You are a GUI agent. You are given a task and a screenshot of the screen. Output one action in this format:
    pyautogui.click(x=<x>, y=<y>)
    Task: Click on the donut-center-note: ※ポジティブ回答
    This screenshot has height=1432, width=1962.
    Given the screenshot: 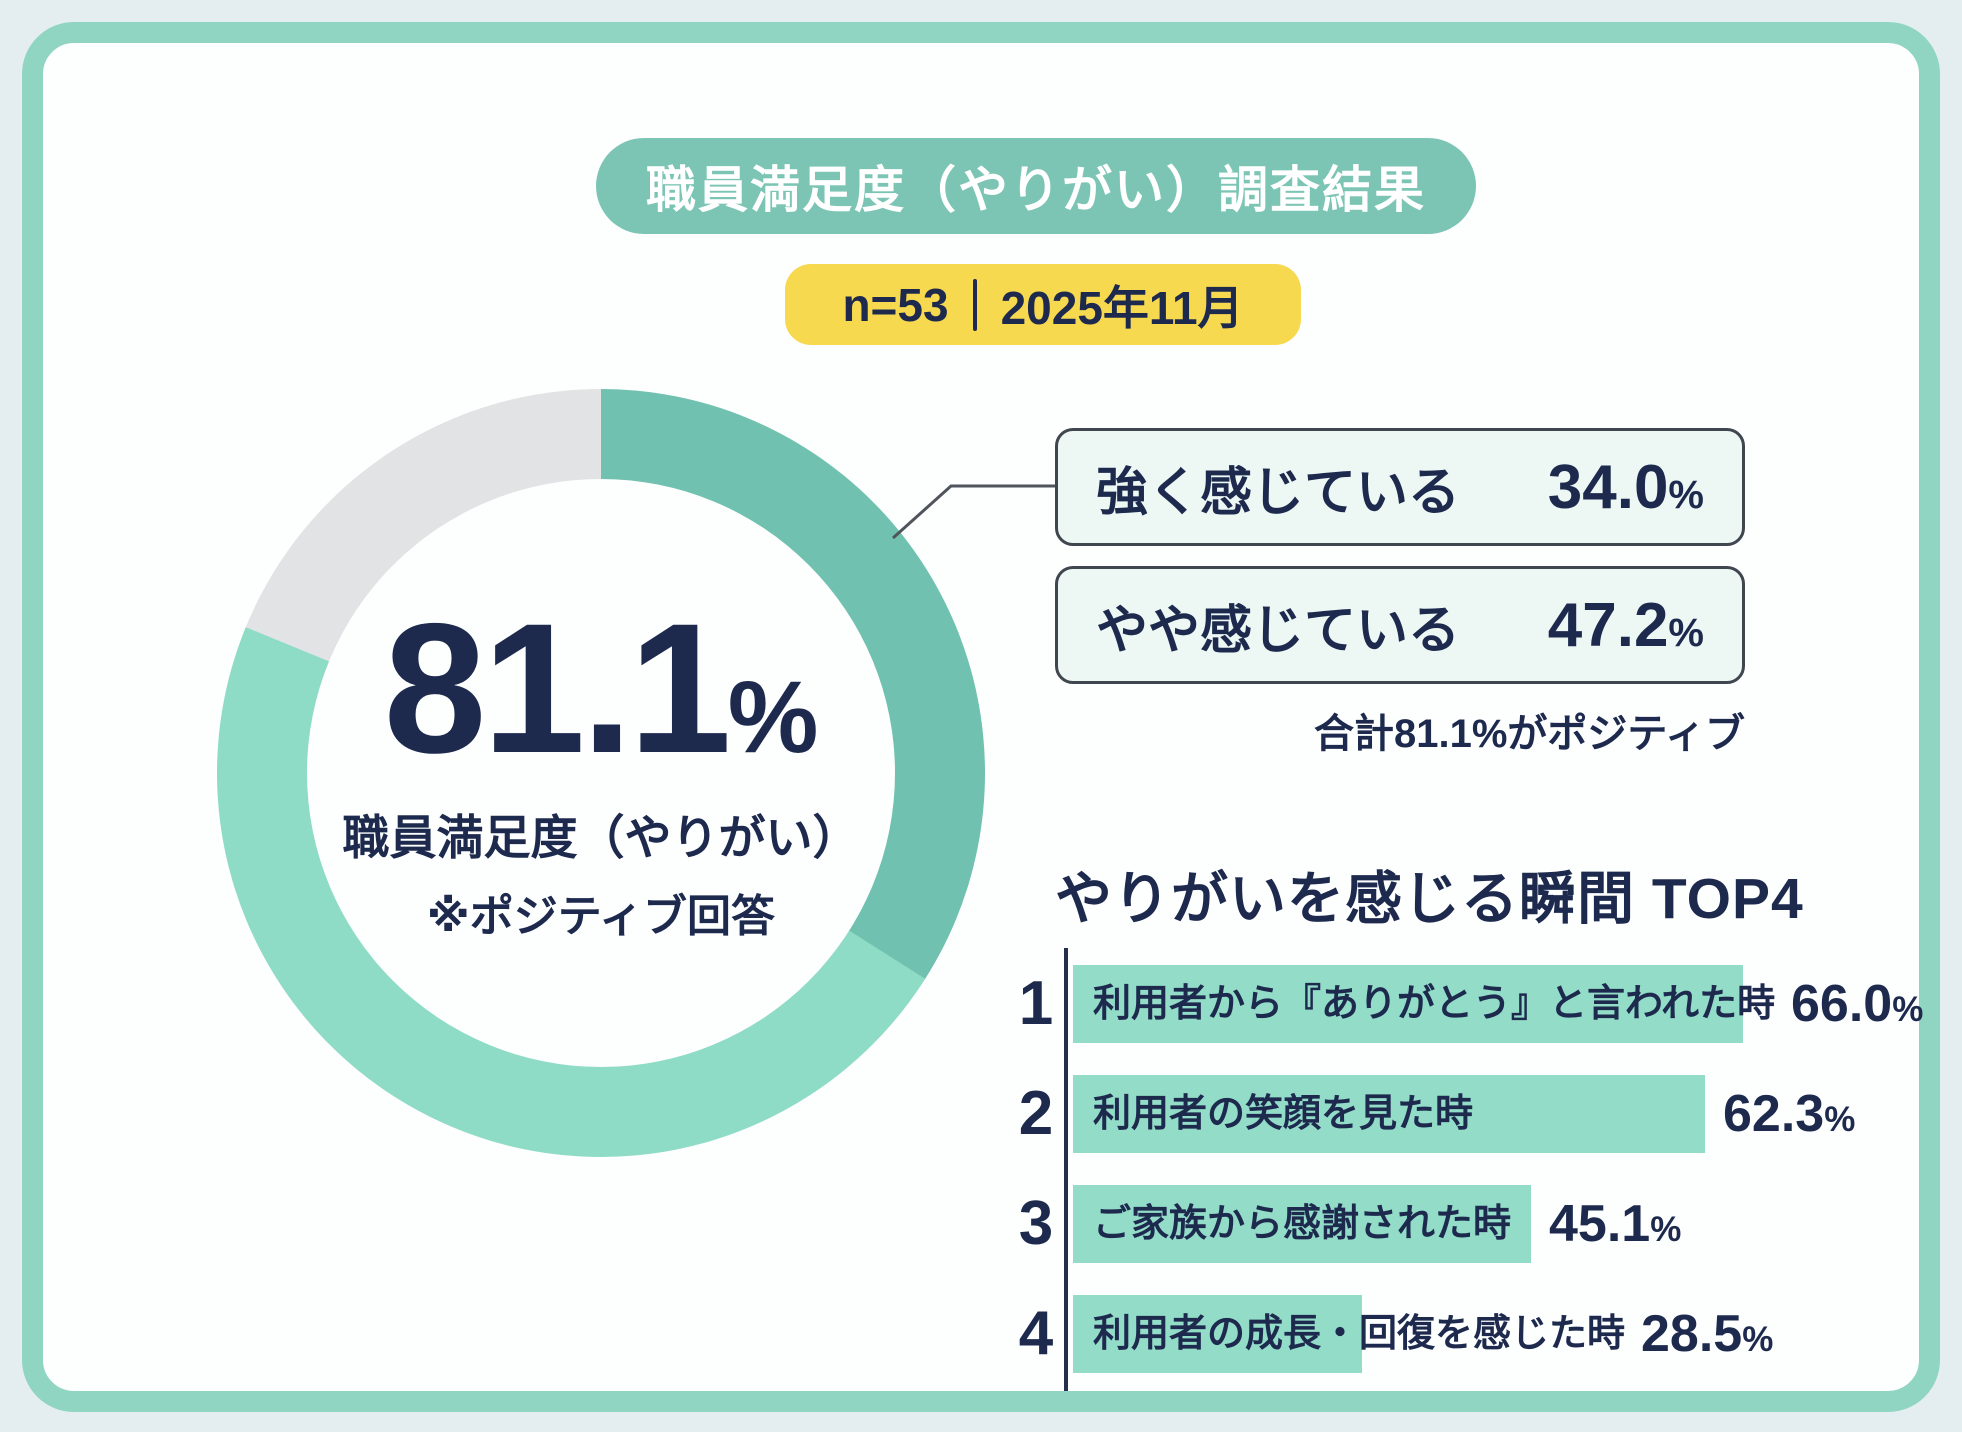 What is the action you would take?
    pyautogui.click(x=601, y=917)
    